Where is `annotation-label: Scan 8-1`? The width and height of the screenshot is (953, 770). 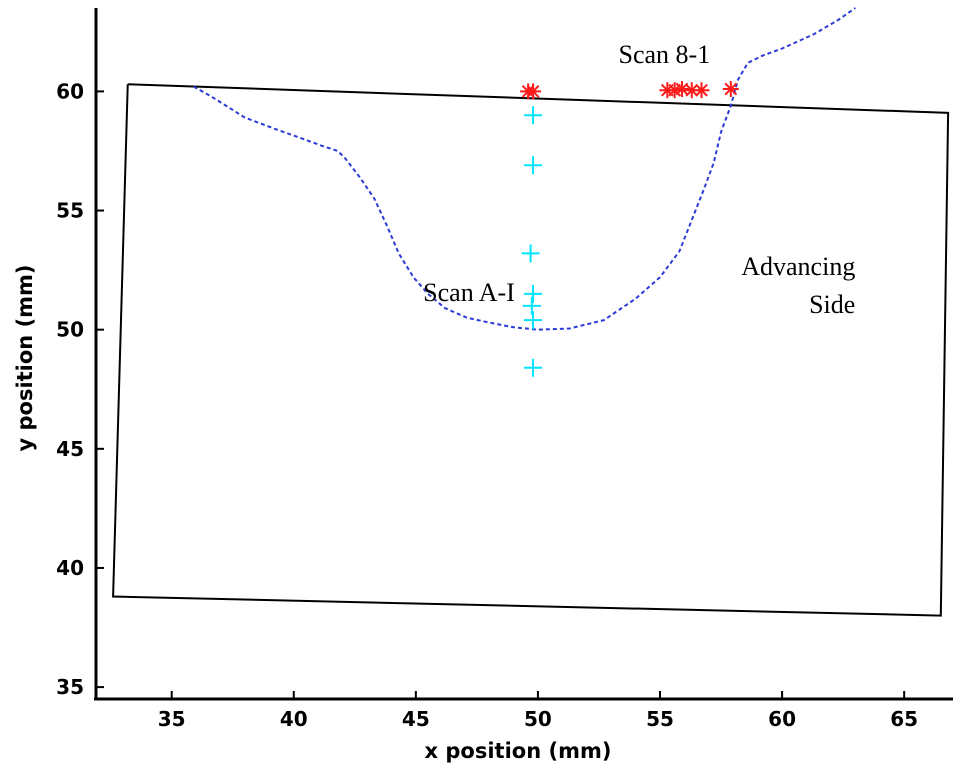 annotation-label: Scan 8-1 is located at coordinates (665, 54).